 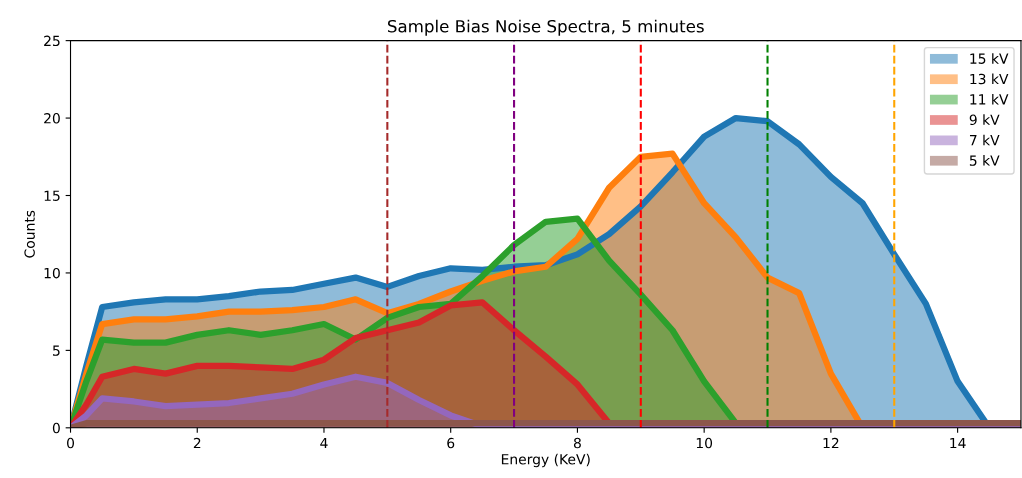 What do you see at coordinates (52, 41) in the screenshot?
I see `y-tick-label: 25` at bounding box center [52, 41].